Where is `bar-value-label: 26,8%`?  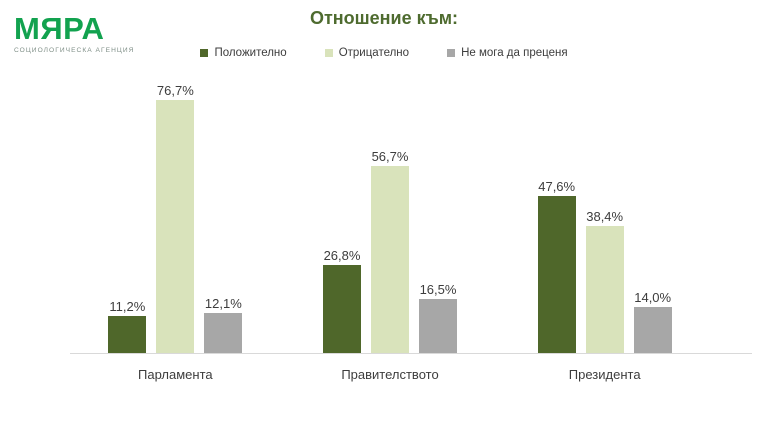 bar-value-label: 26,8% is located at coordinates (342, 255).